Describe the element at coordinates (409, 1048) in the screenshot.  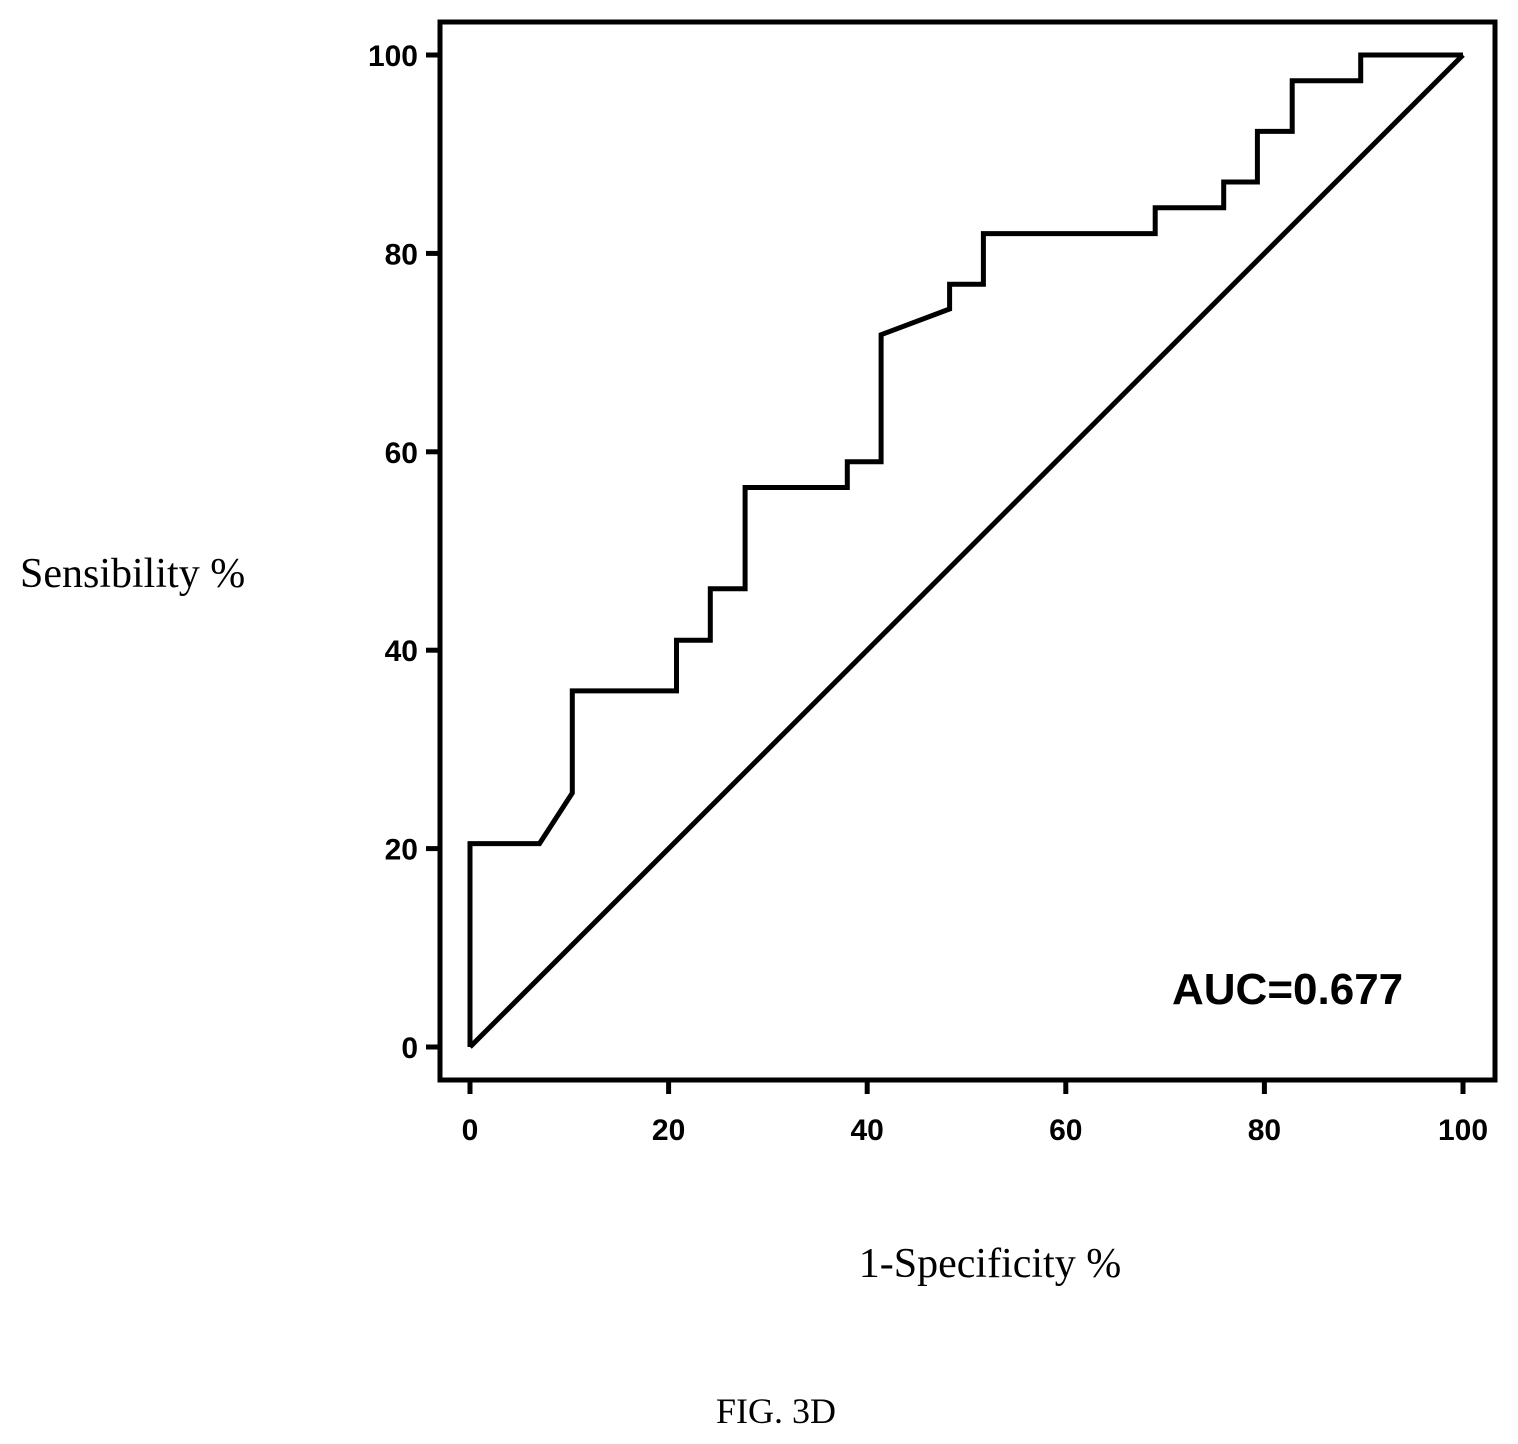
I see `y-tick-label: 0` at that location.